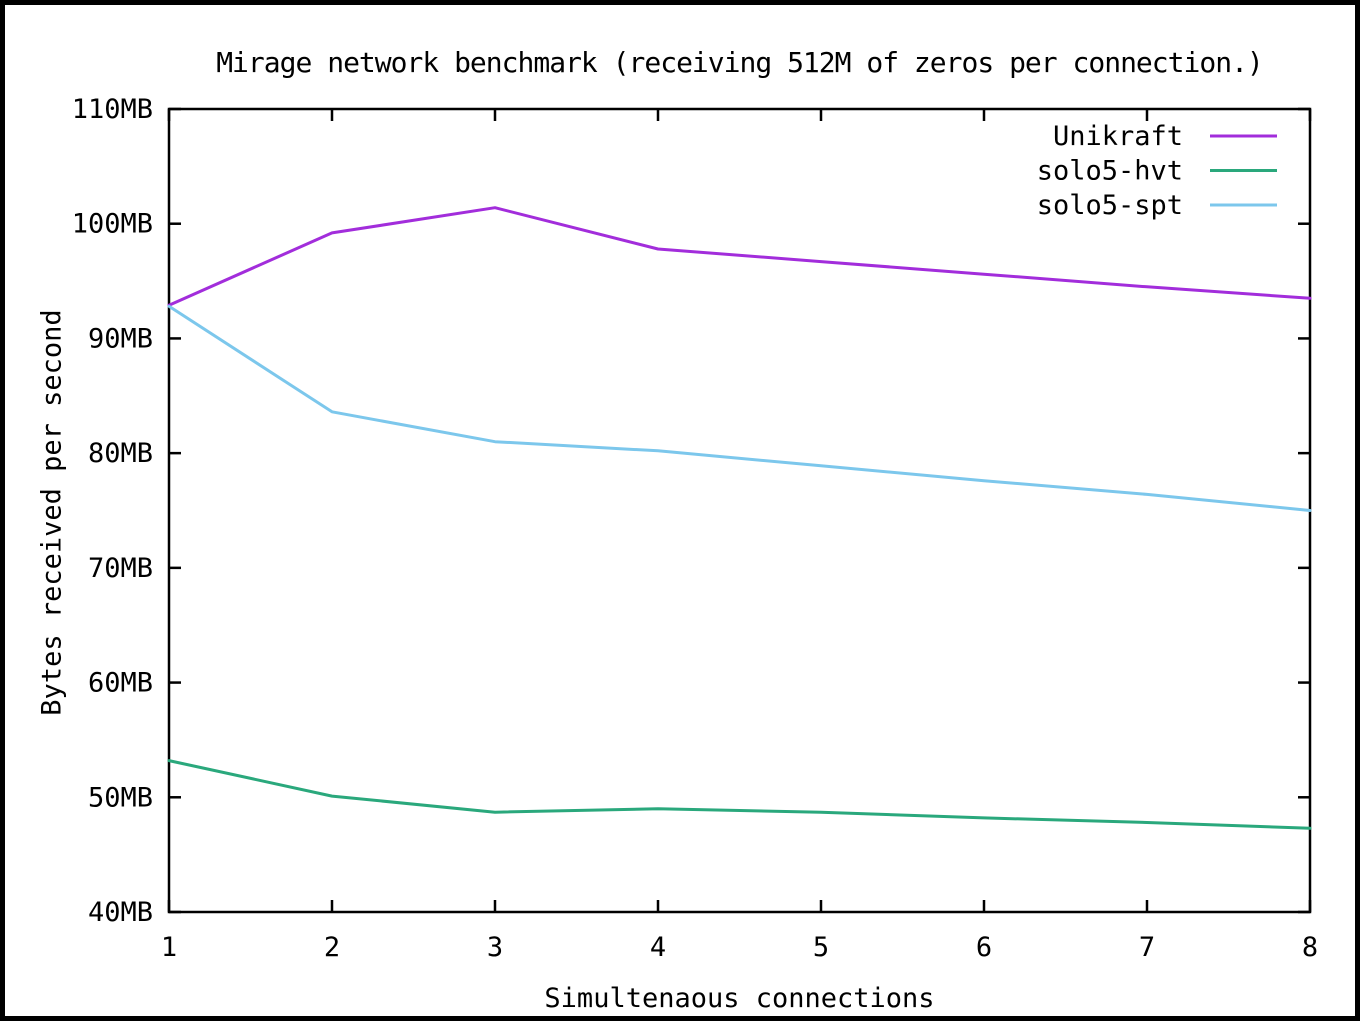 Image resolution: width=1360 pixels, height=1021 pixels. What do you see at coordinates (169, 947) in the screenshot?
I see `x-tick-label: 1` at bounding box center [169, 947].